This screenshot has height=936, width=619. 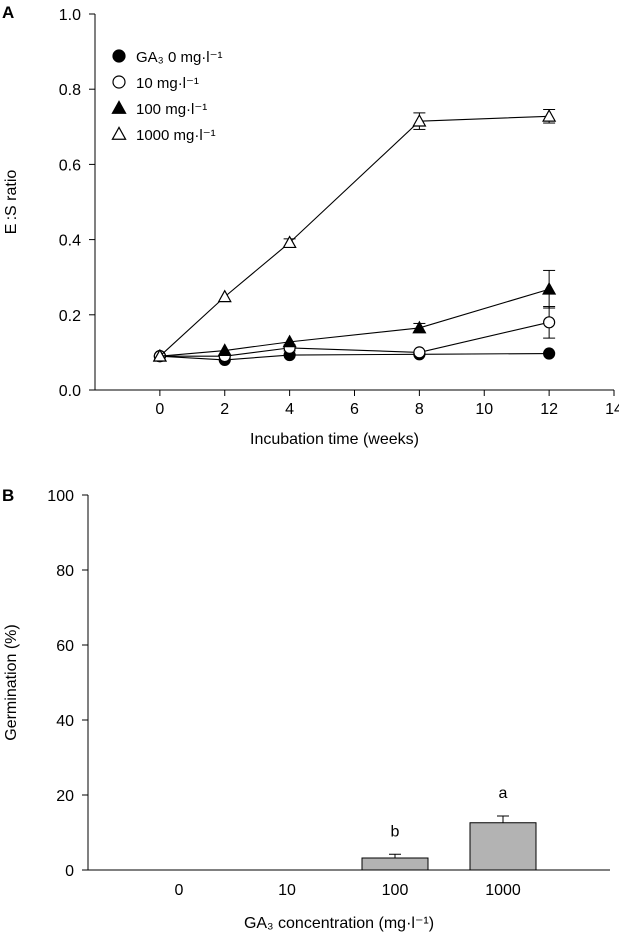 I want to click on panel-a-label: A, so click(x=8, y=12).